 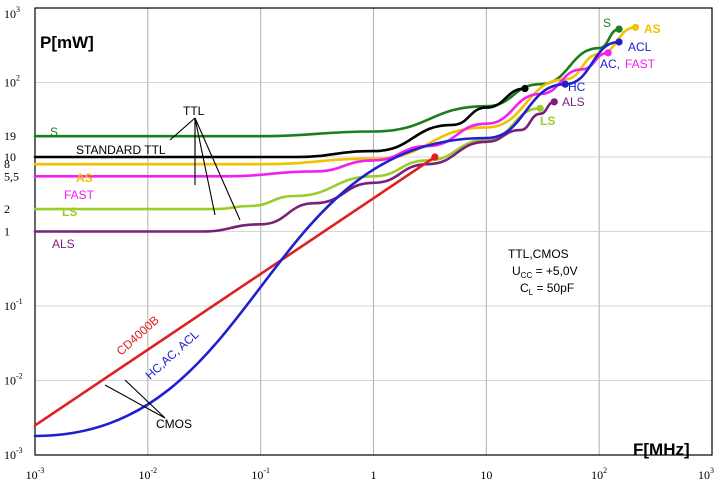 I want to click on label-fast-right: FAST, so click(x=640, y=64).